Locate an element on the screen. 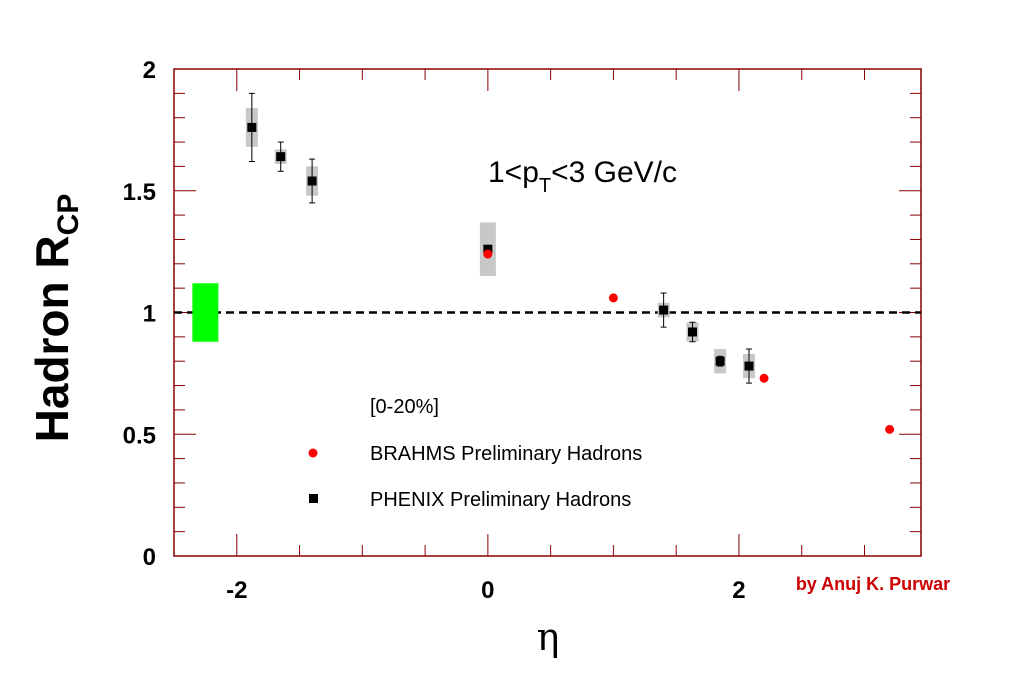  kinematic-range-annotation: 1<pT<3 GeV/c is located at coordinates (582, 176).